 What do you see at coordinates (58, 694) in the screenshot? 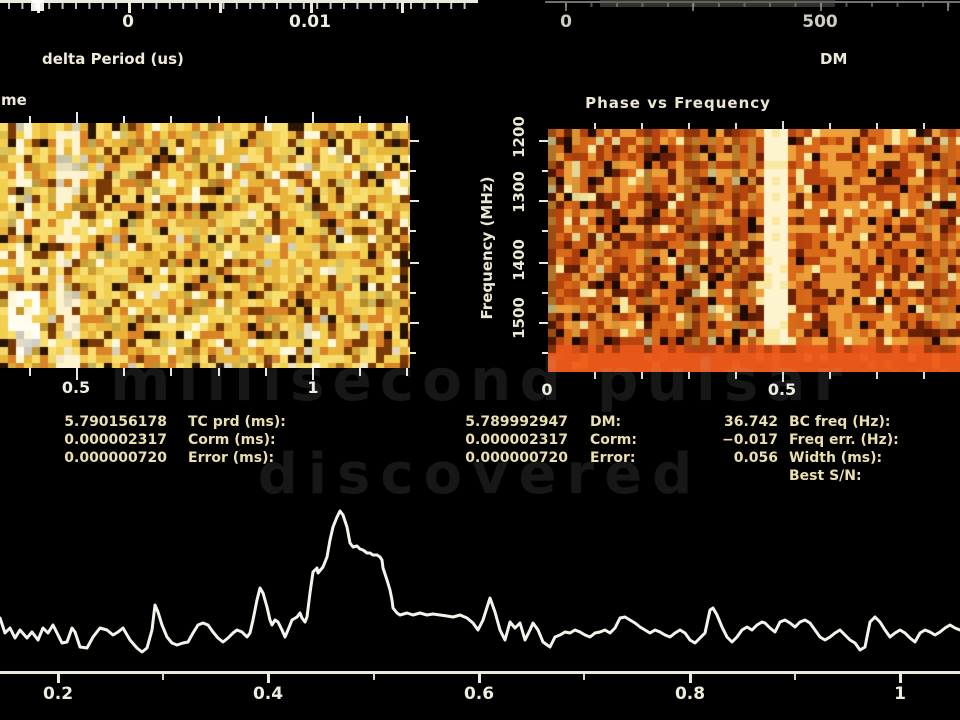
I see `phase-tick-02: 0.2` at bounding box center [58, 694].